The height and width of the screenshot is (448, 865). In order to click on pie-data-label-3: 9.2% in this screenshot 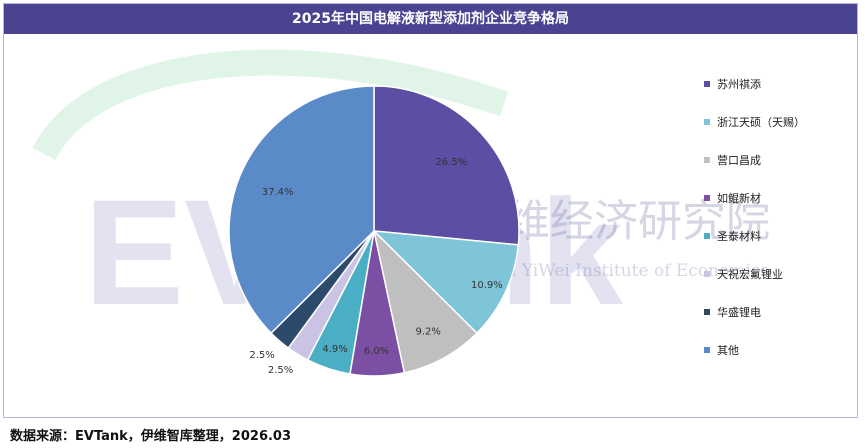, I will do `click(427, 331)`.